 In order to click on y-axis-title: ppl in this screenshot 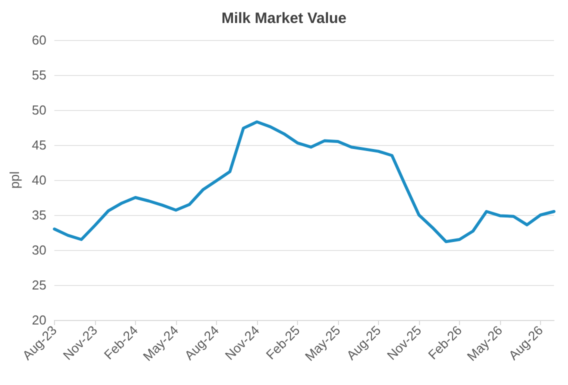, I will do `click(14, 180)`.